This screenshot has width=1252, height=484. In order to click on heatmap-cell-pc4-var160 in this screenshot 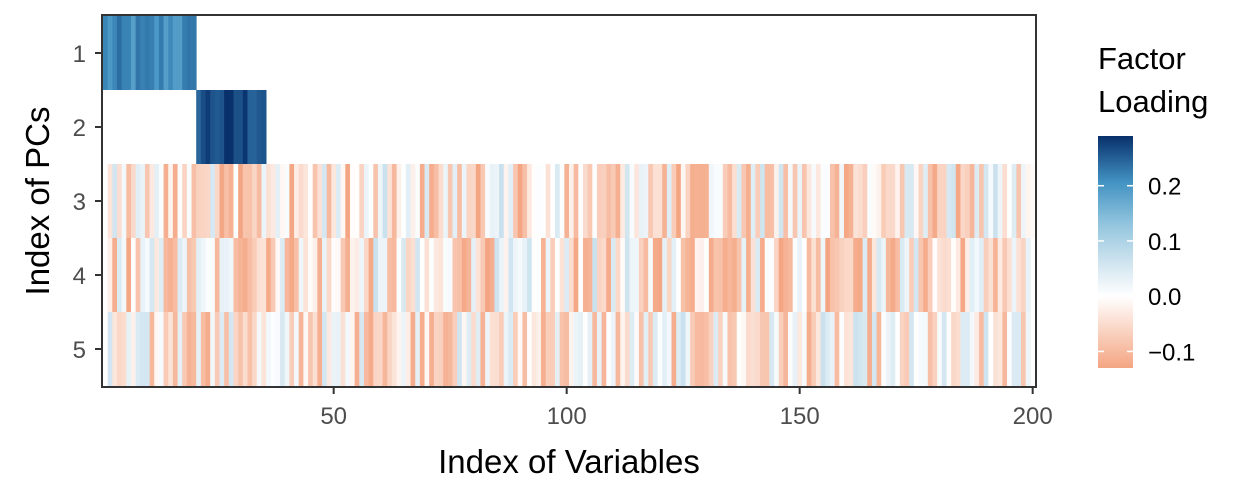, I will do `click(846, 275)`.